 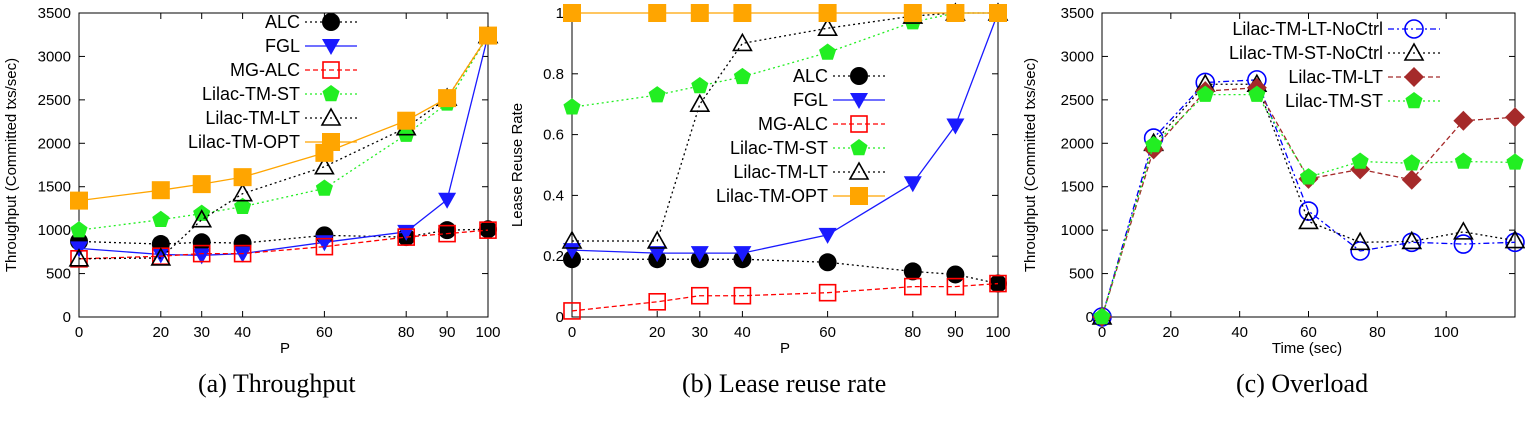 What do you see at coordinates (553, 195) in the screenshot?
I see `y-tick-label: 0.4` at bounding box center [553, 195].